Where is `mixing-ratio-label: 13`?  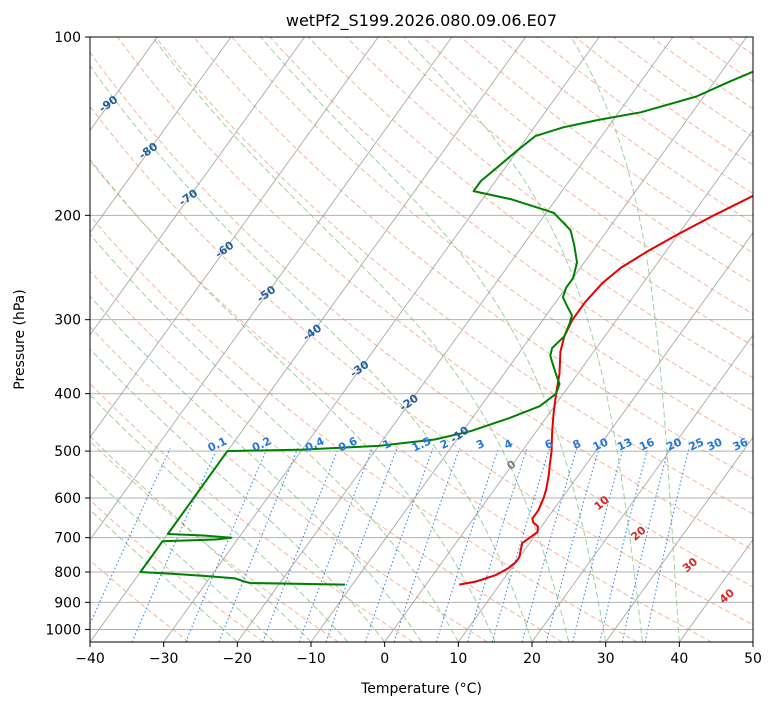 mixing-ratio-label: 13 is located at coordinates (624, 444).